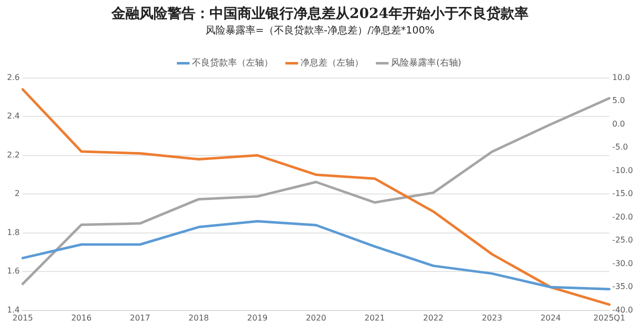 This screenshot has height=330, width=640. I want to click on x-tick-label: 2015, so click(22, 317).